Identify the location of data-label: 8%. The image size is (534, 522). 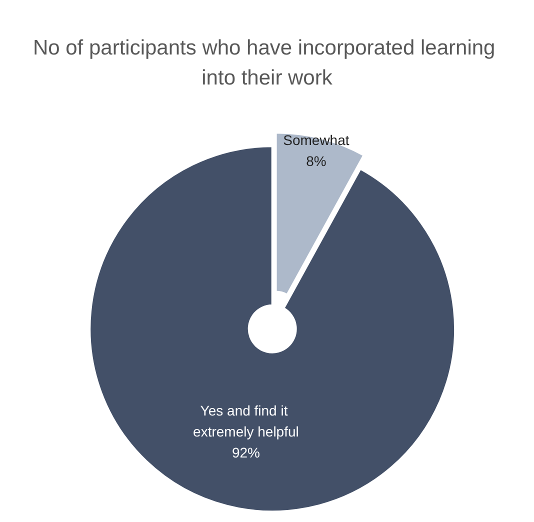
(316, 161).